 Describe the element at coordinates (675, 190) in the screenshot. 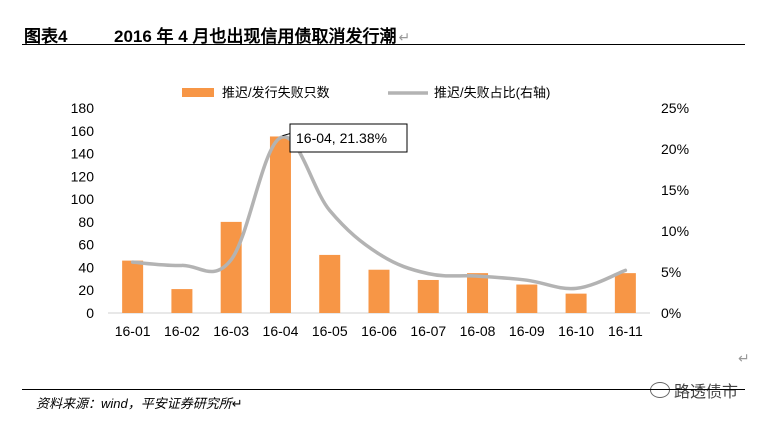

I see `y-right-tick-label: 15%` at that location.